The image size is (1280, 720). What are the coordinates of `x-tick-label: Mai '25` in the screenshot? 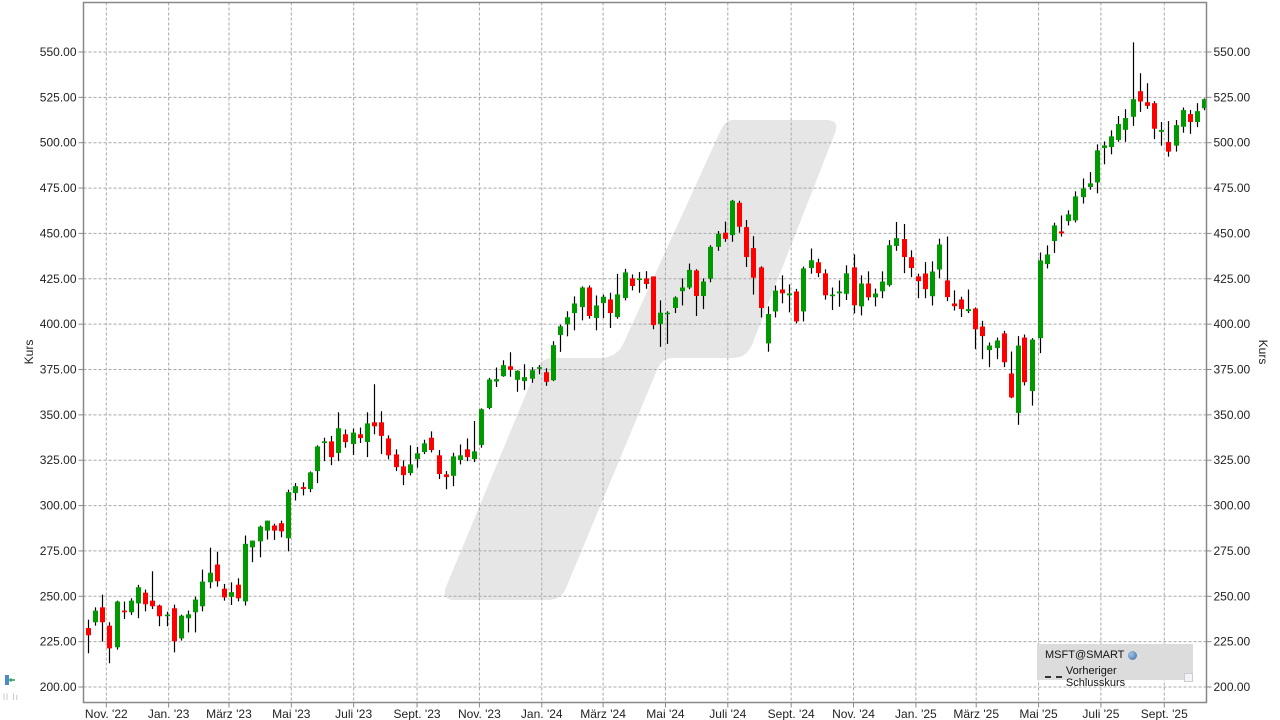 It's located at (1038, 713).